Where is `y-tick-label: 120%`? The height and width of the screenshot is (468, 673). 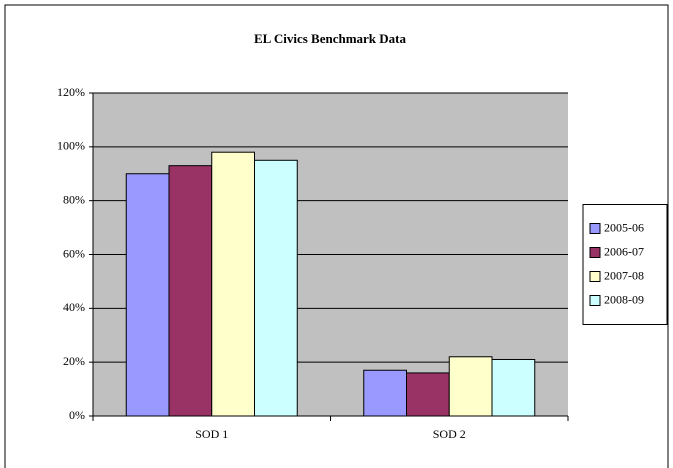 y-tick-label: 120% is located at coordinates (71, 92).